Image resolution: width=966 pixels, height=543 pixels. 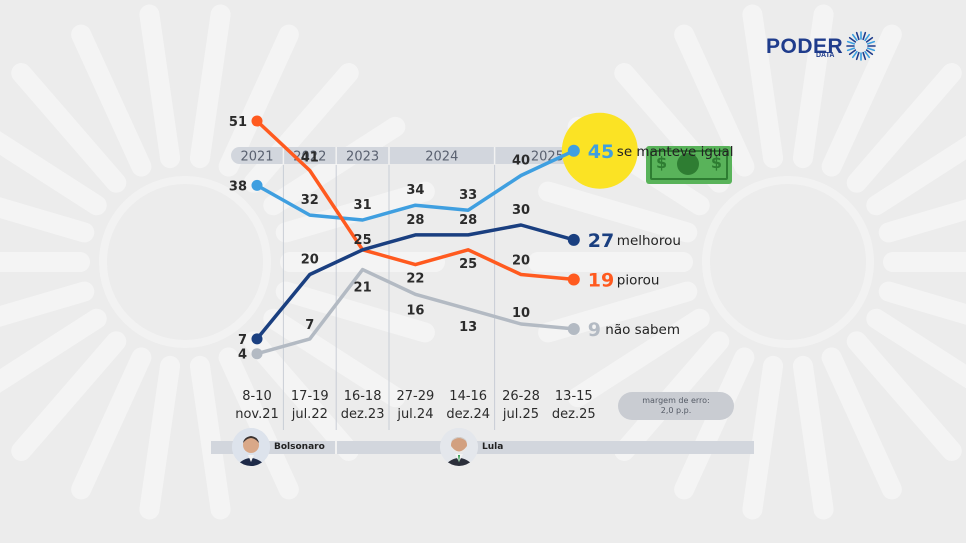 I want to click on series-name-label: não sabem, so click(x=642, y=330).